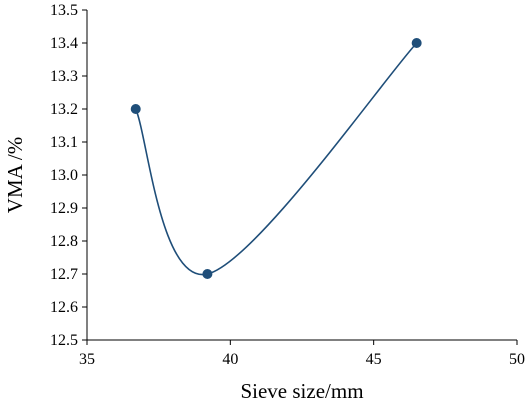  What do you see at coordinates (15, 175) in the screenshot?
I see `y-axis-title: VMA /%` at bounding box center [15, 175].